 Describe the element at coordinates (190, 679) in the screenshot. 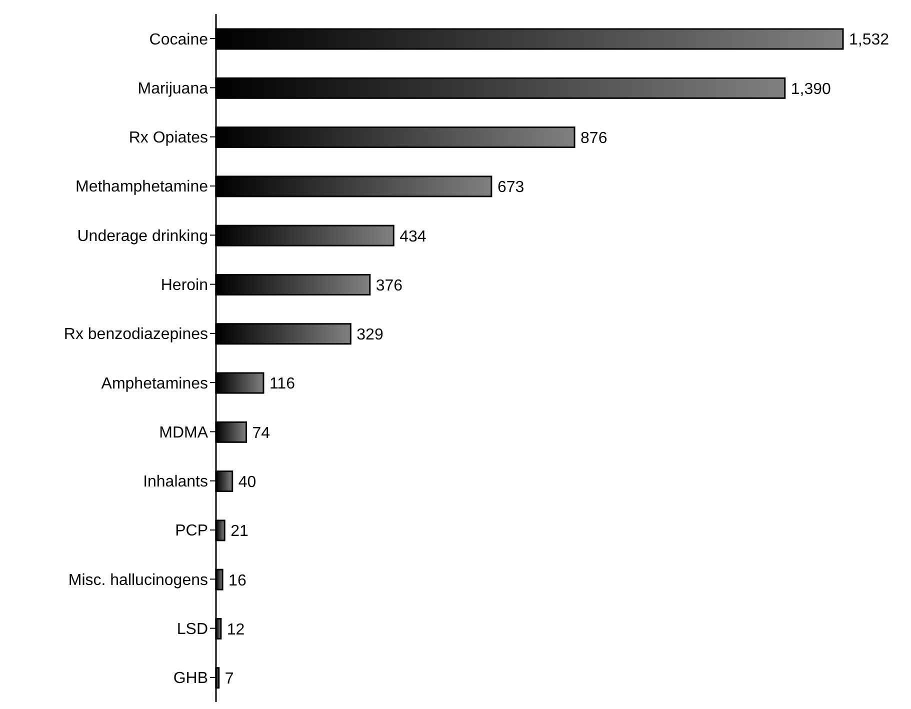

I see `y-tick-label: GHB` at that location.